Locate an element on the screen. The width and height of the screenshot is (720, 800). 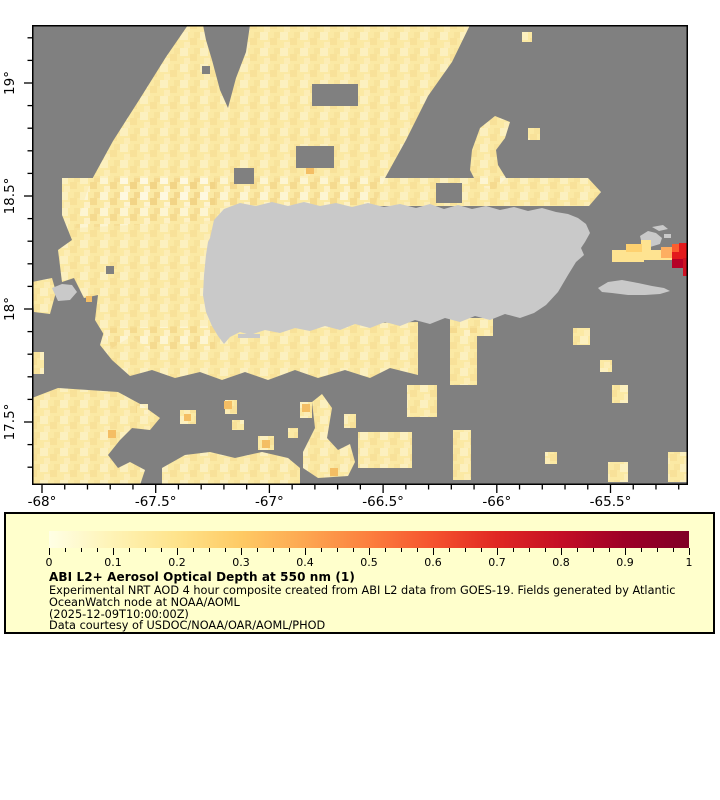
colorbar-tick-label: 0.5 is located at coordinates (369, 562).